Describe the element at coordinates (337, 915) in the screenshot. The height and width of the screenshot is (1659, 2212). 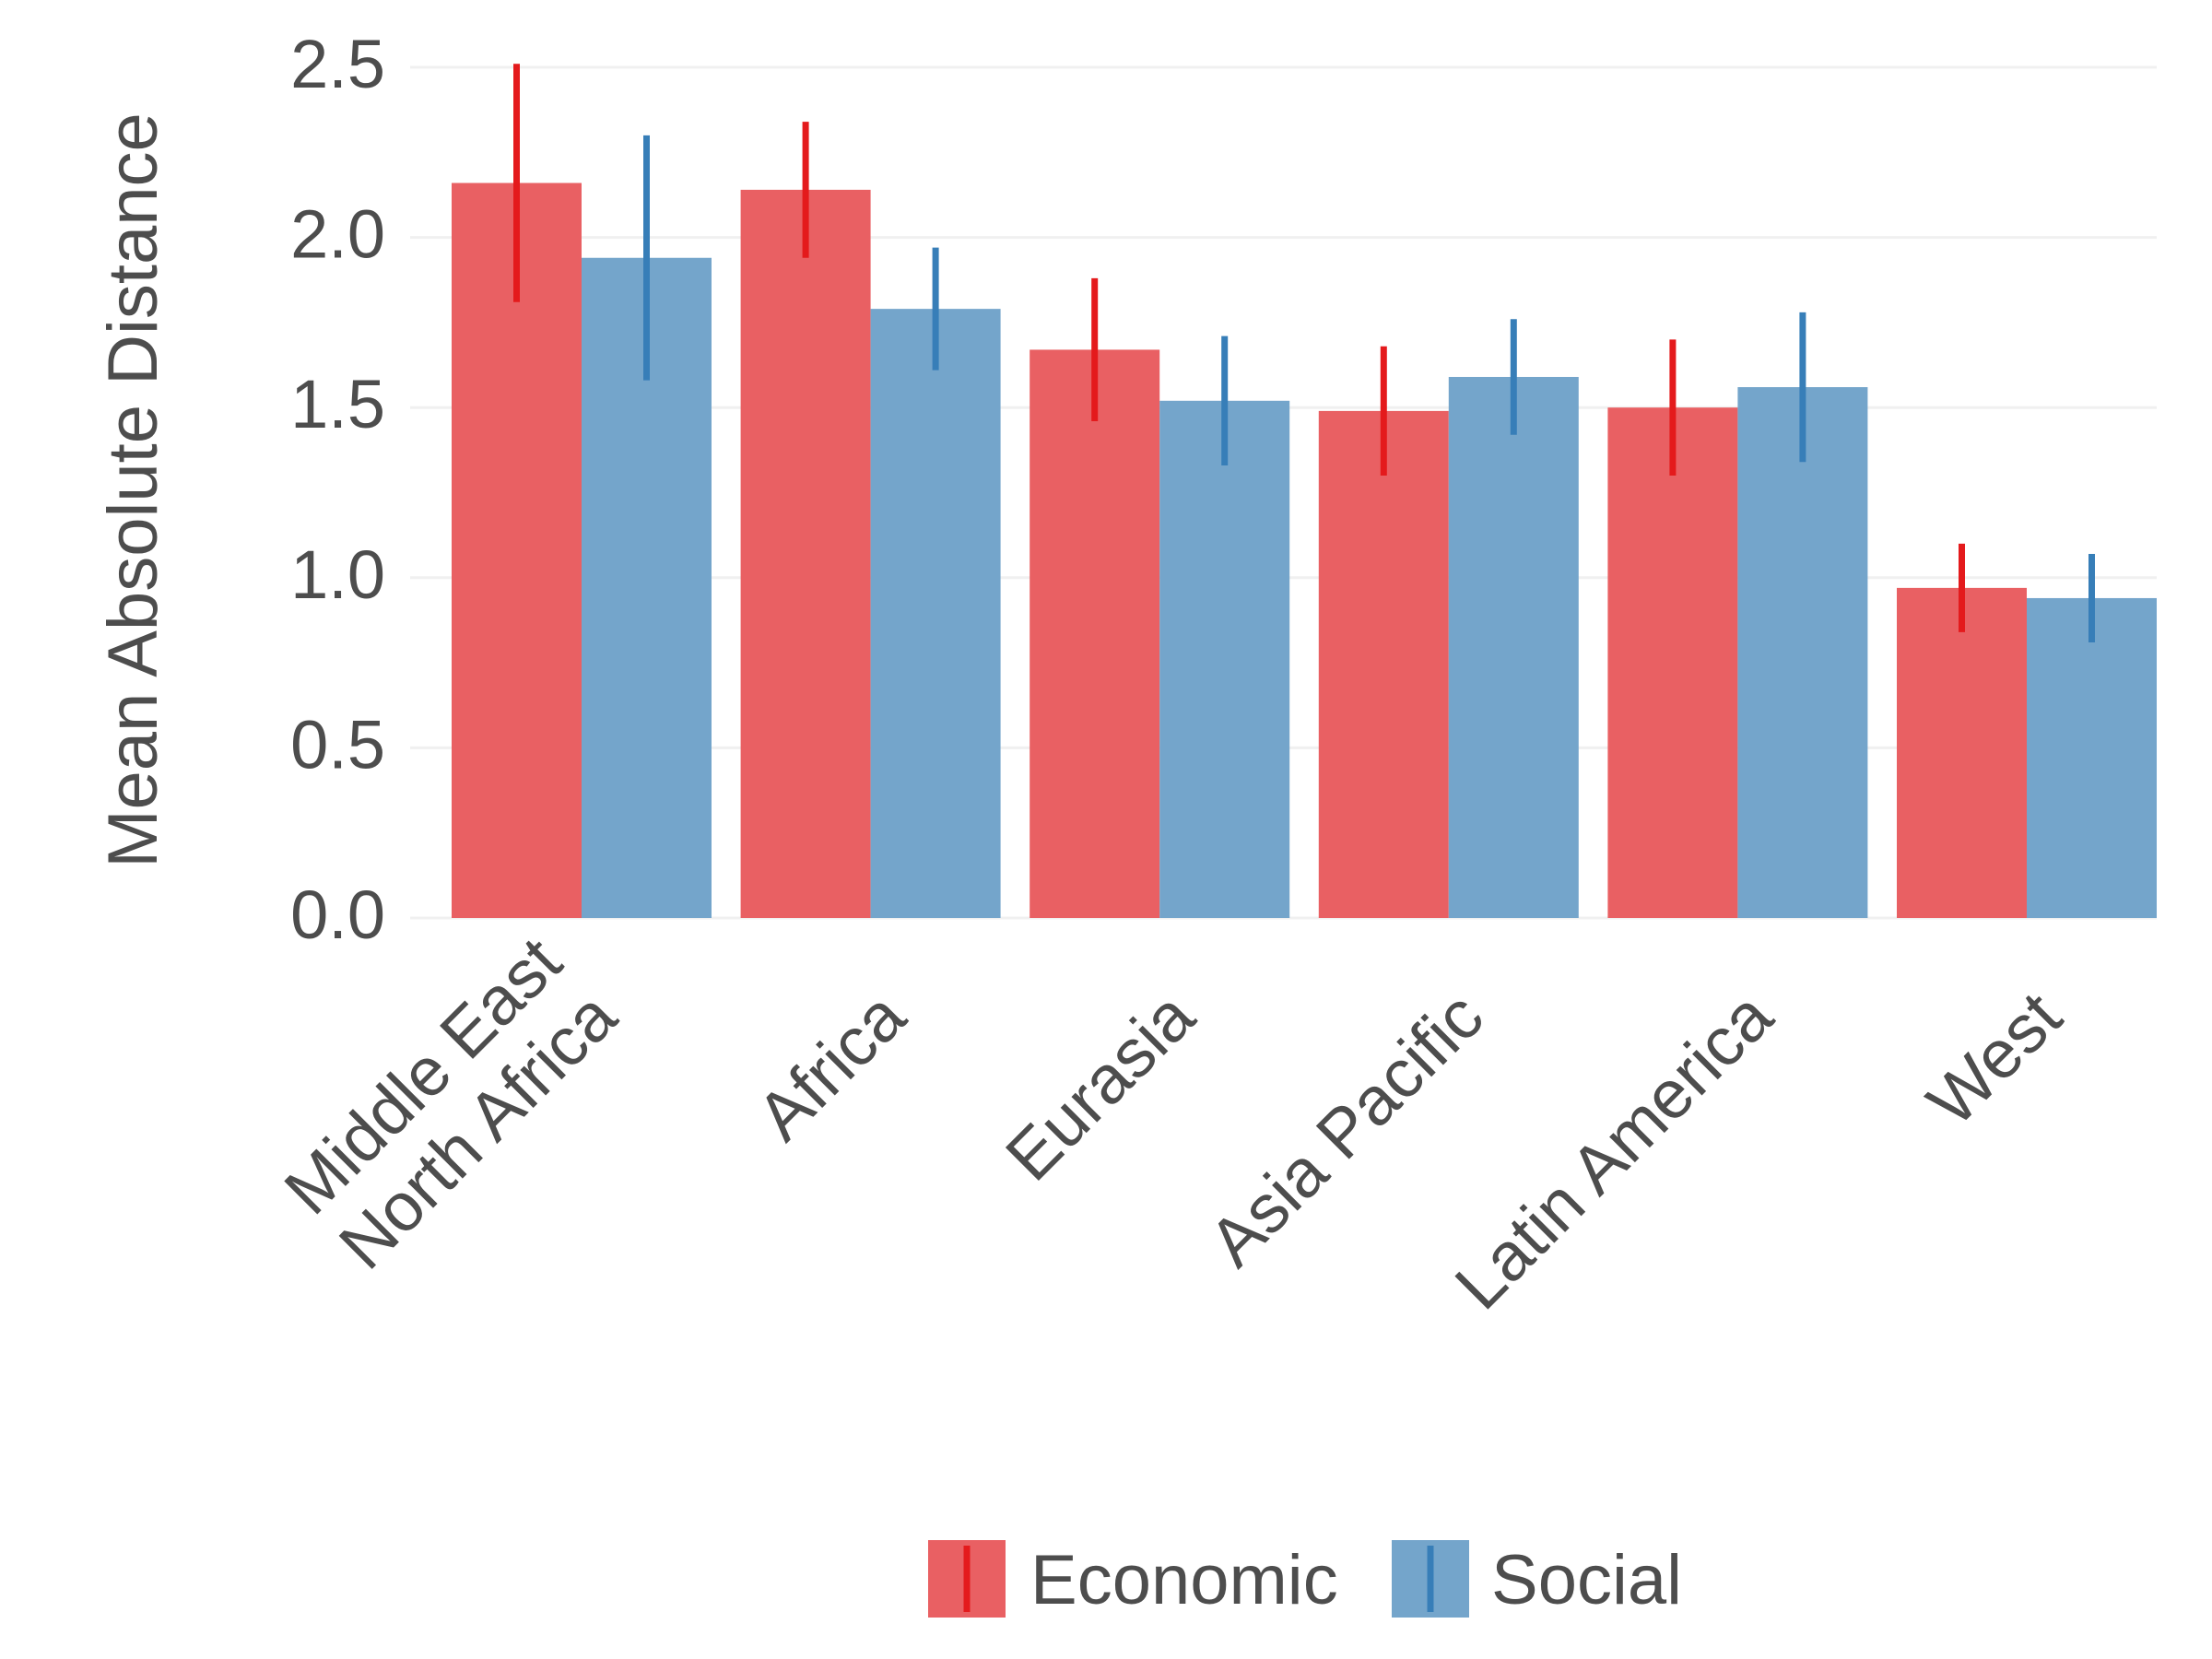
I see `y-tick-label: 0.0` at that location.